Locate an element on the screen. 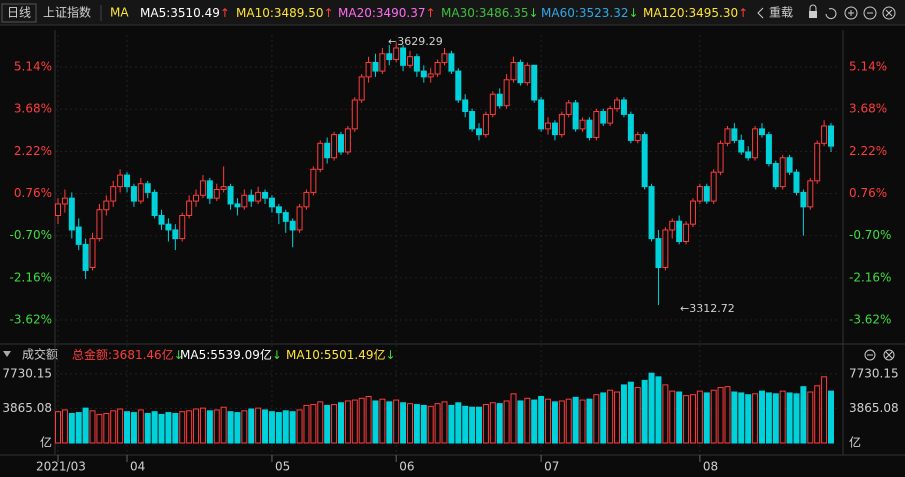 This screenshot has width=905, height=477. x-tick-label: 2021/03 is located at coordinates (61, 467).